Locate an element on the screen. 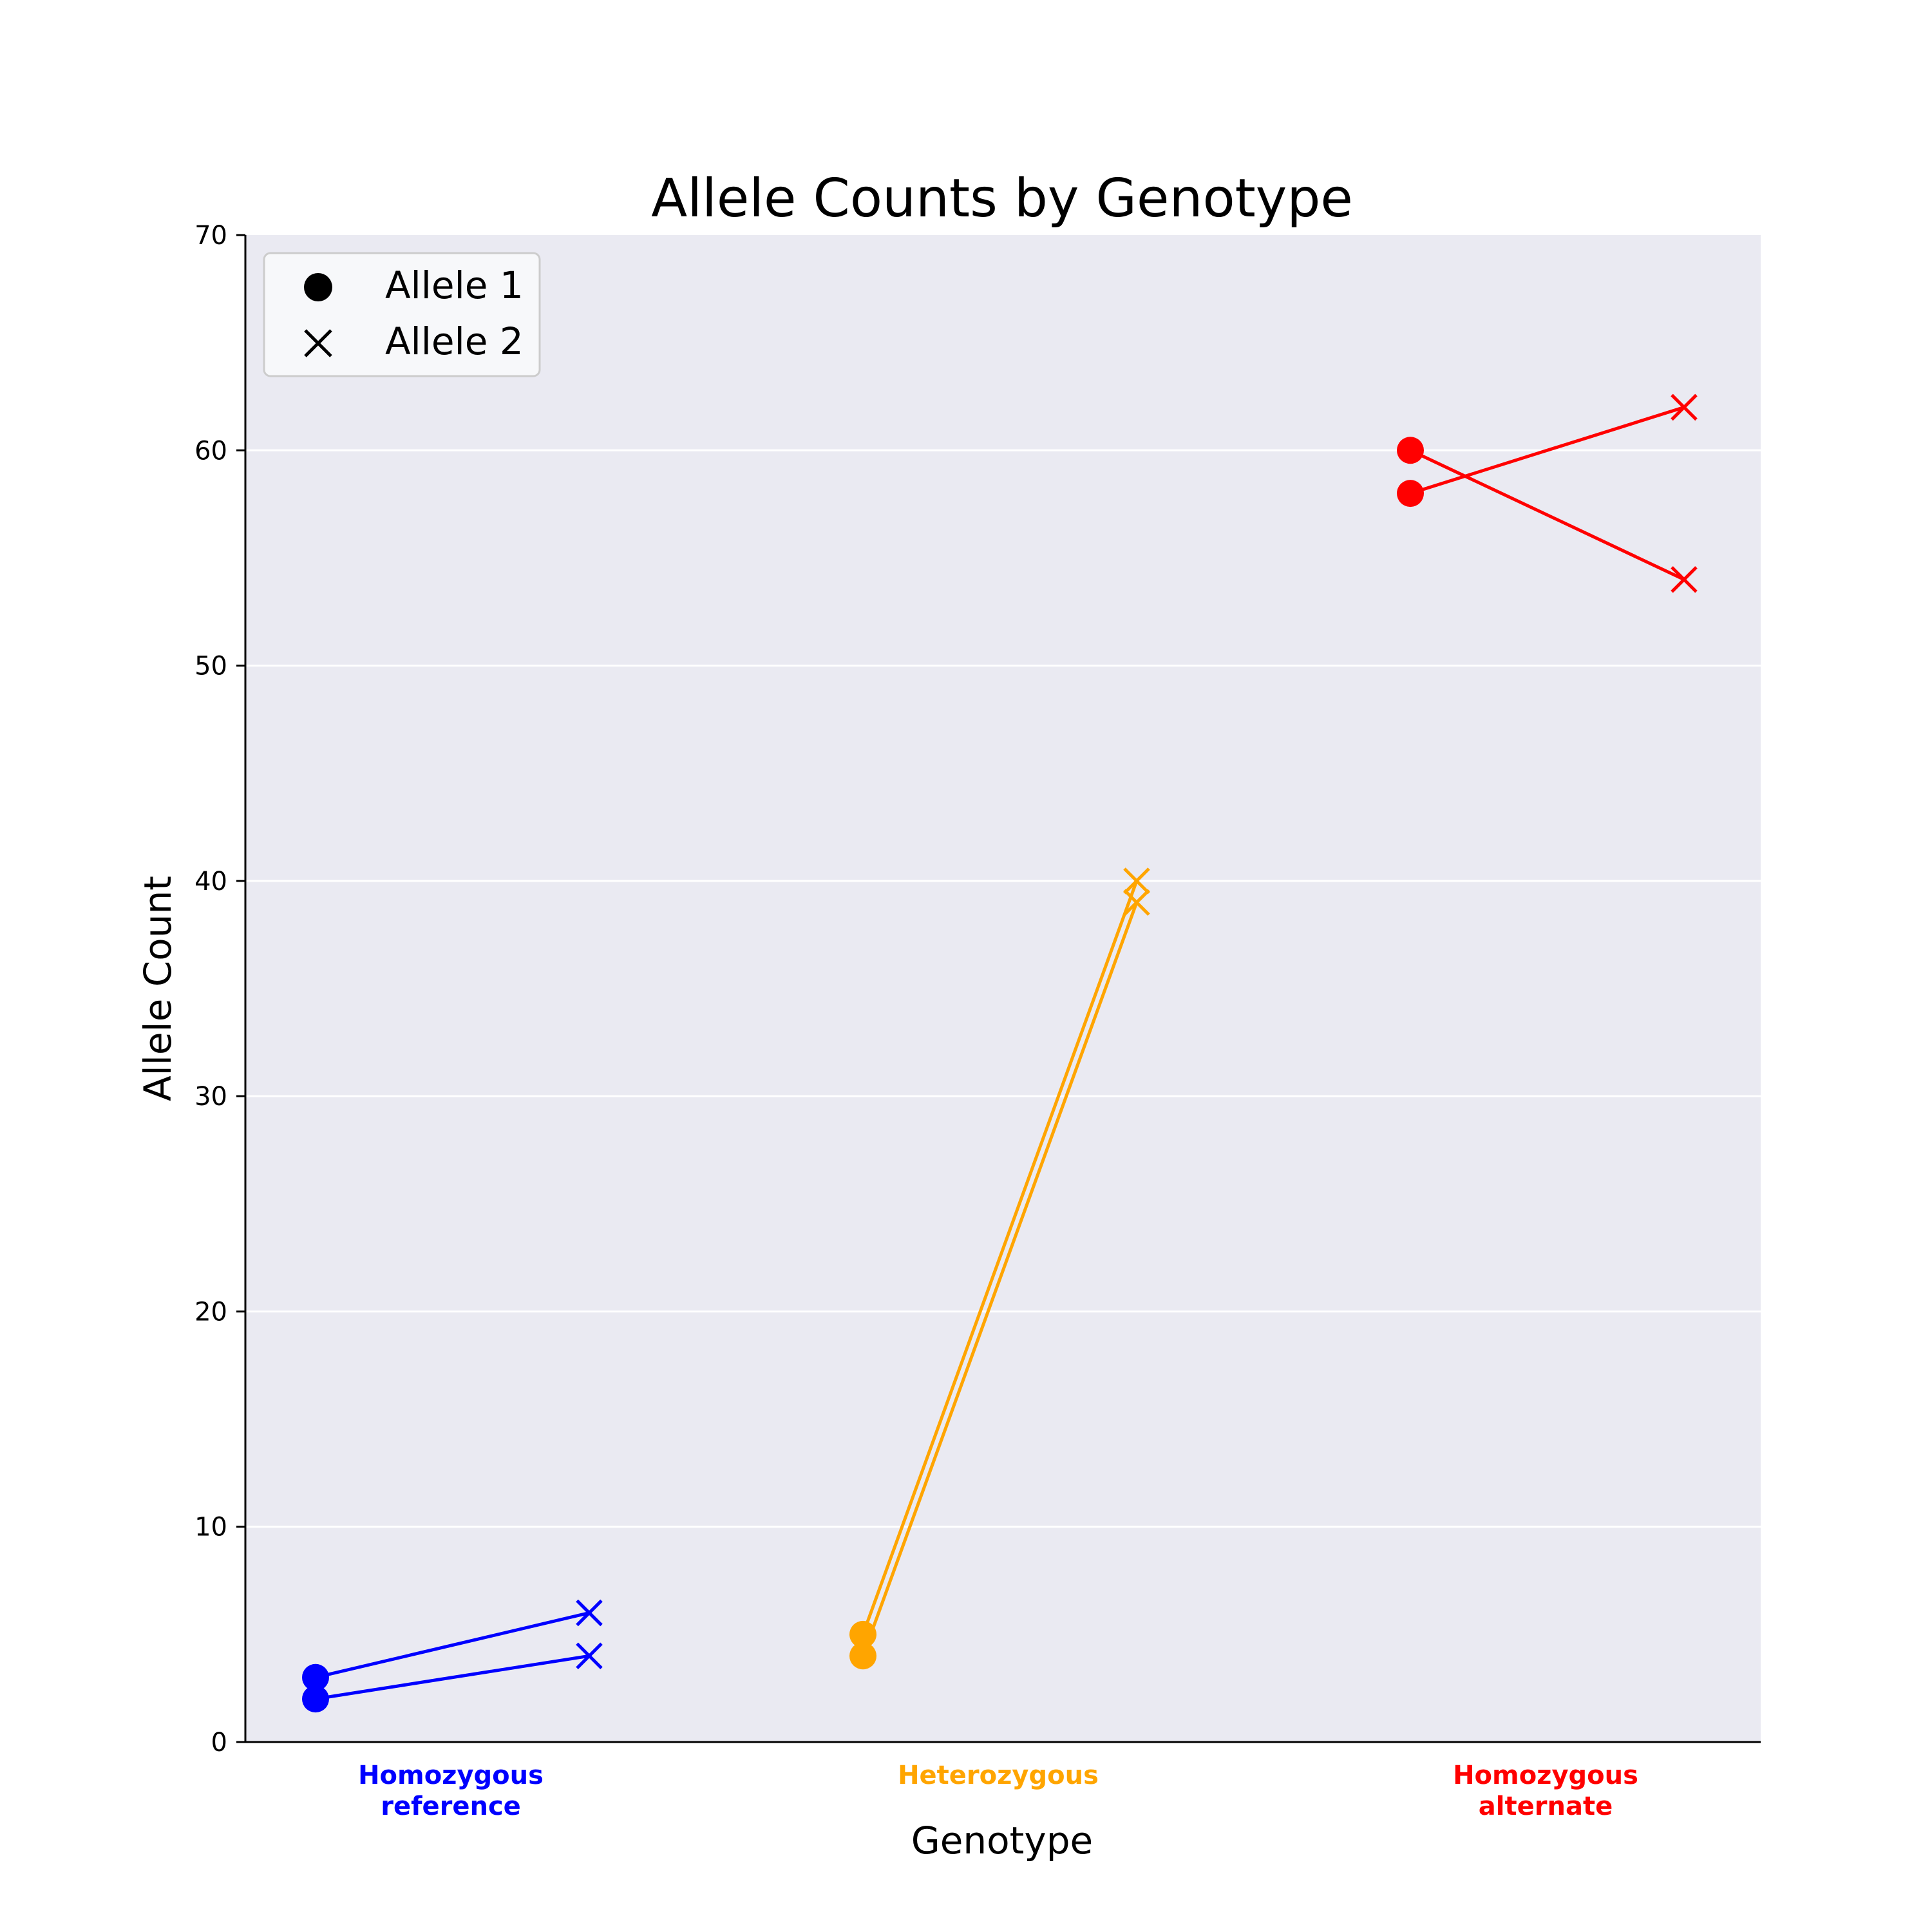 The height and width of the screenshot is (1932, 1932). y-tick-label-20: 20 is located at coordinates (210, 1312).